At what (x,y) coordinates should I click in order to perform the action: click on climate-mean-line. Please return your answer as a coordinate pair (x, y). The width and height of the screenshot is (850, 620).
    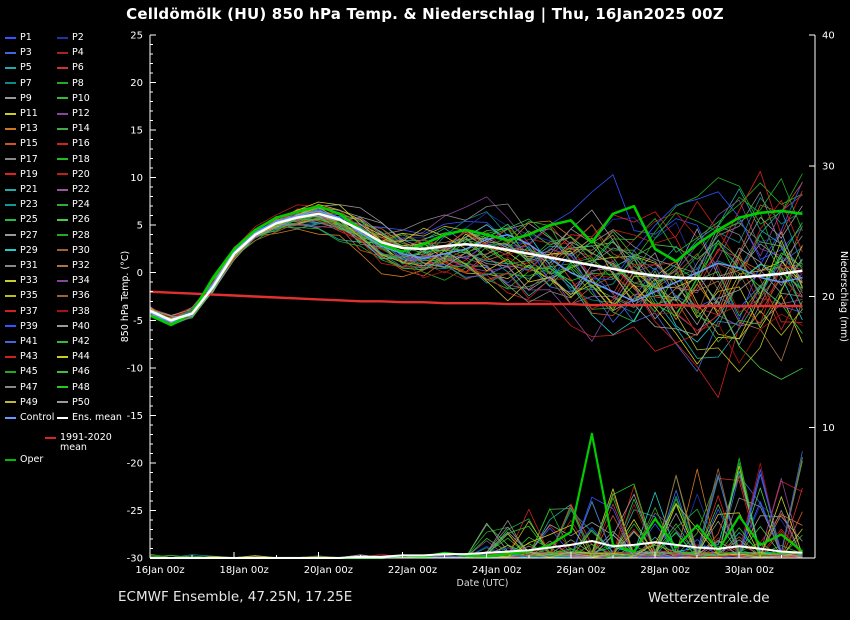
    Looking at the image, I should click on (476, 299).